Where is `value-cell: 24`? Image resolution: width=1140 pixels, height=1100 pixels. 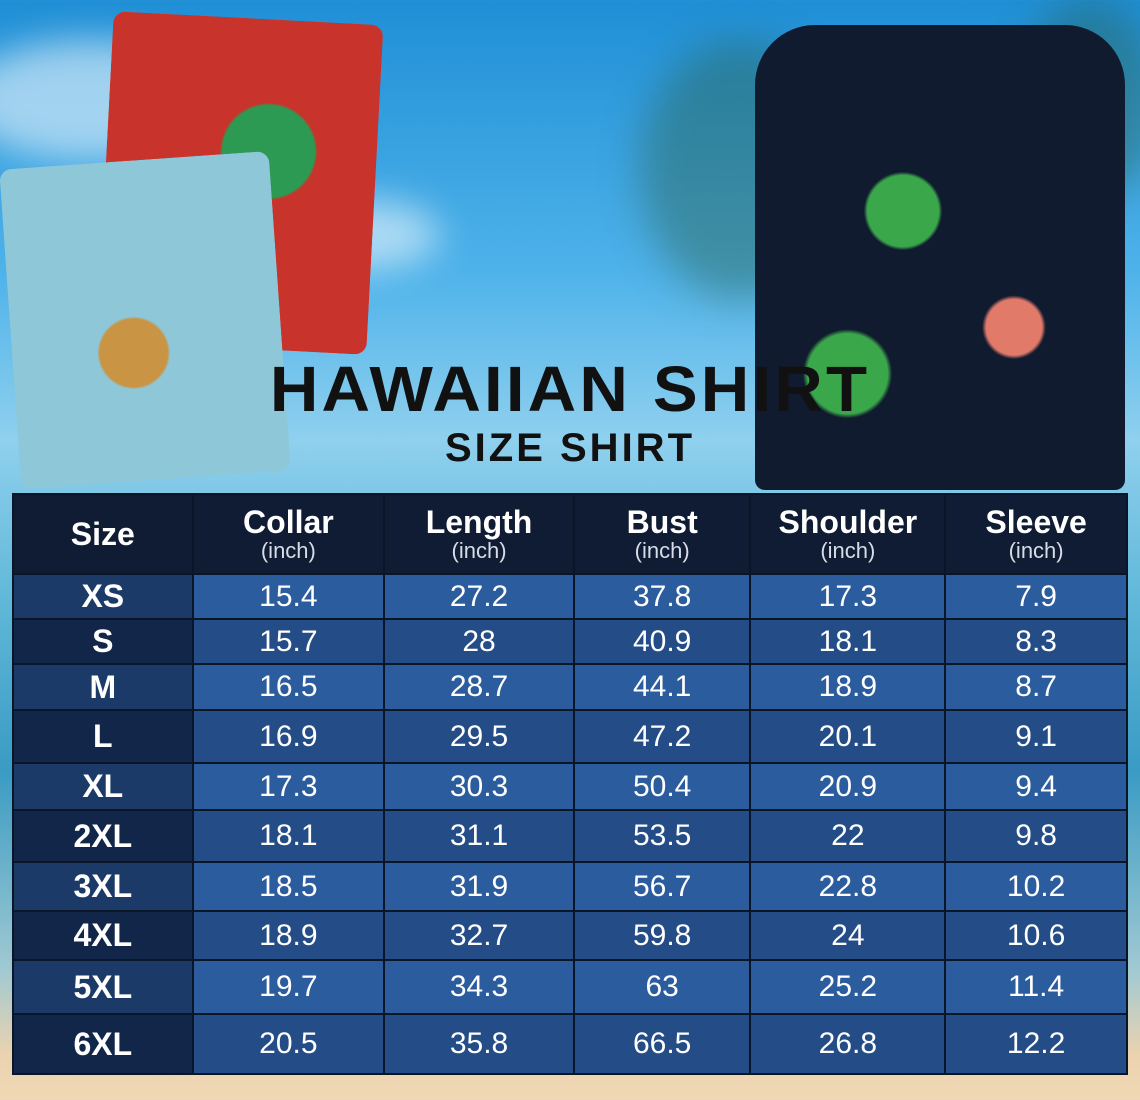
value-cell: 24 is located at coordinates (848, 935).